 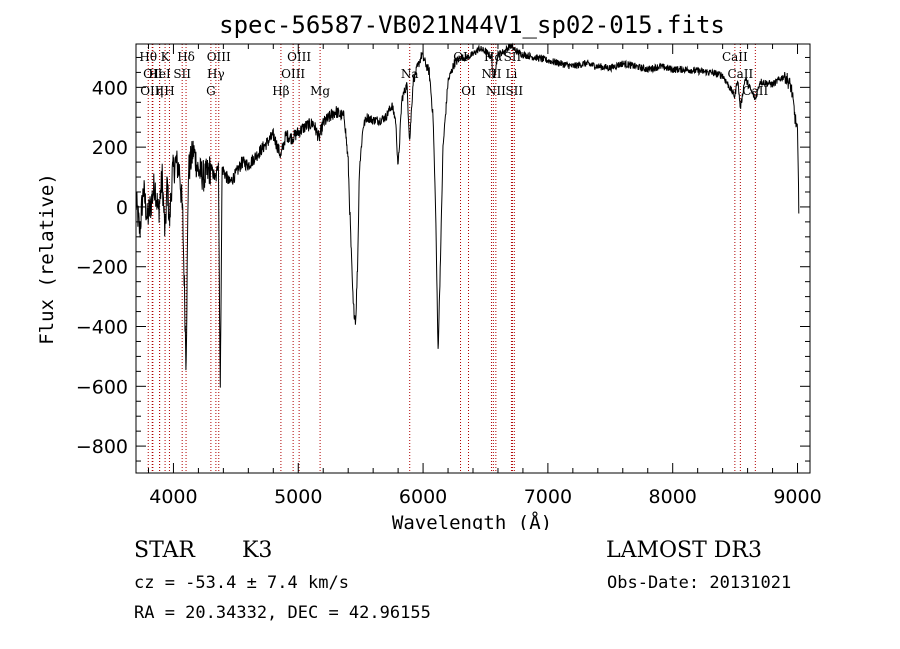 I want to click on spectral-line-label: OI, so click(x=468, y=91).